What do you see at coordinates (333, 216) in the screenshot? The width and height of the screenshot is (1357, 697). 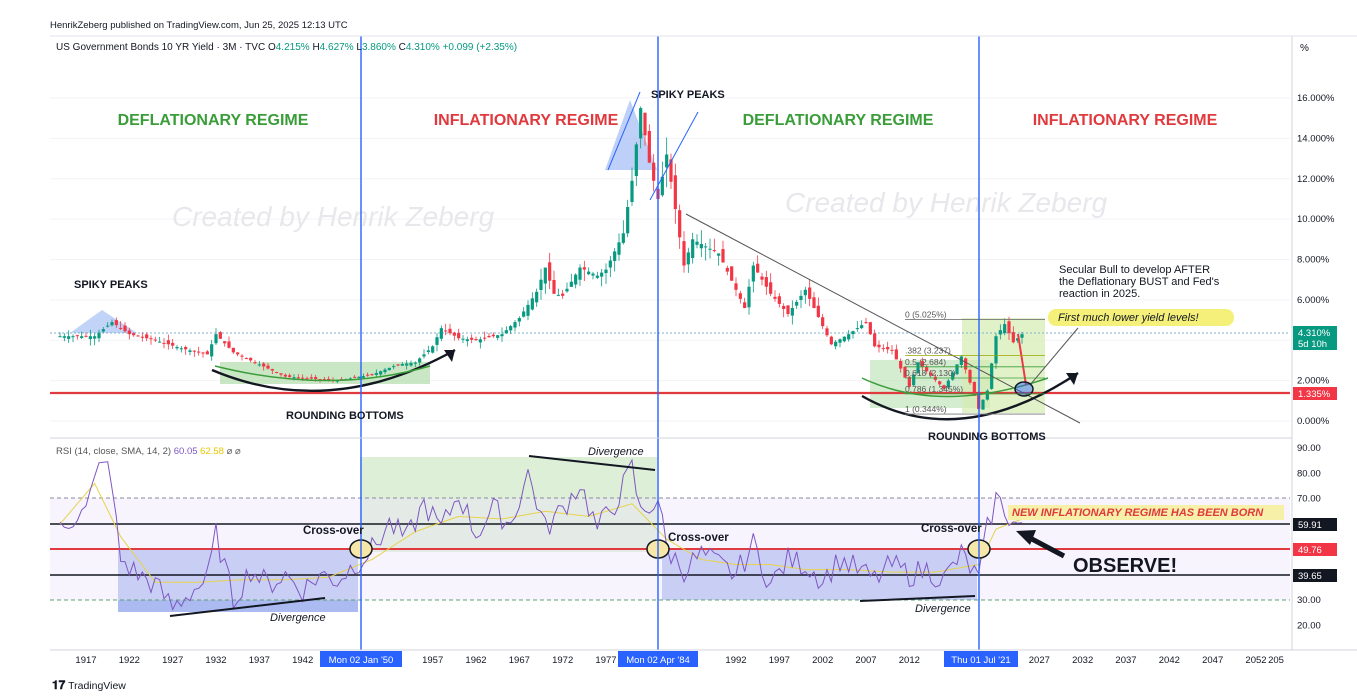 I see `watermark-left: Created by Henrik Zeberg` at bounding box center [333, 216].